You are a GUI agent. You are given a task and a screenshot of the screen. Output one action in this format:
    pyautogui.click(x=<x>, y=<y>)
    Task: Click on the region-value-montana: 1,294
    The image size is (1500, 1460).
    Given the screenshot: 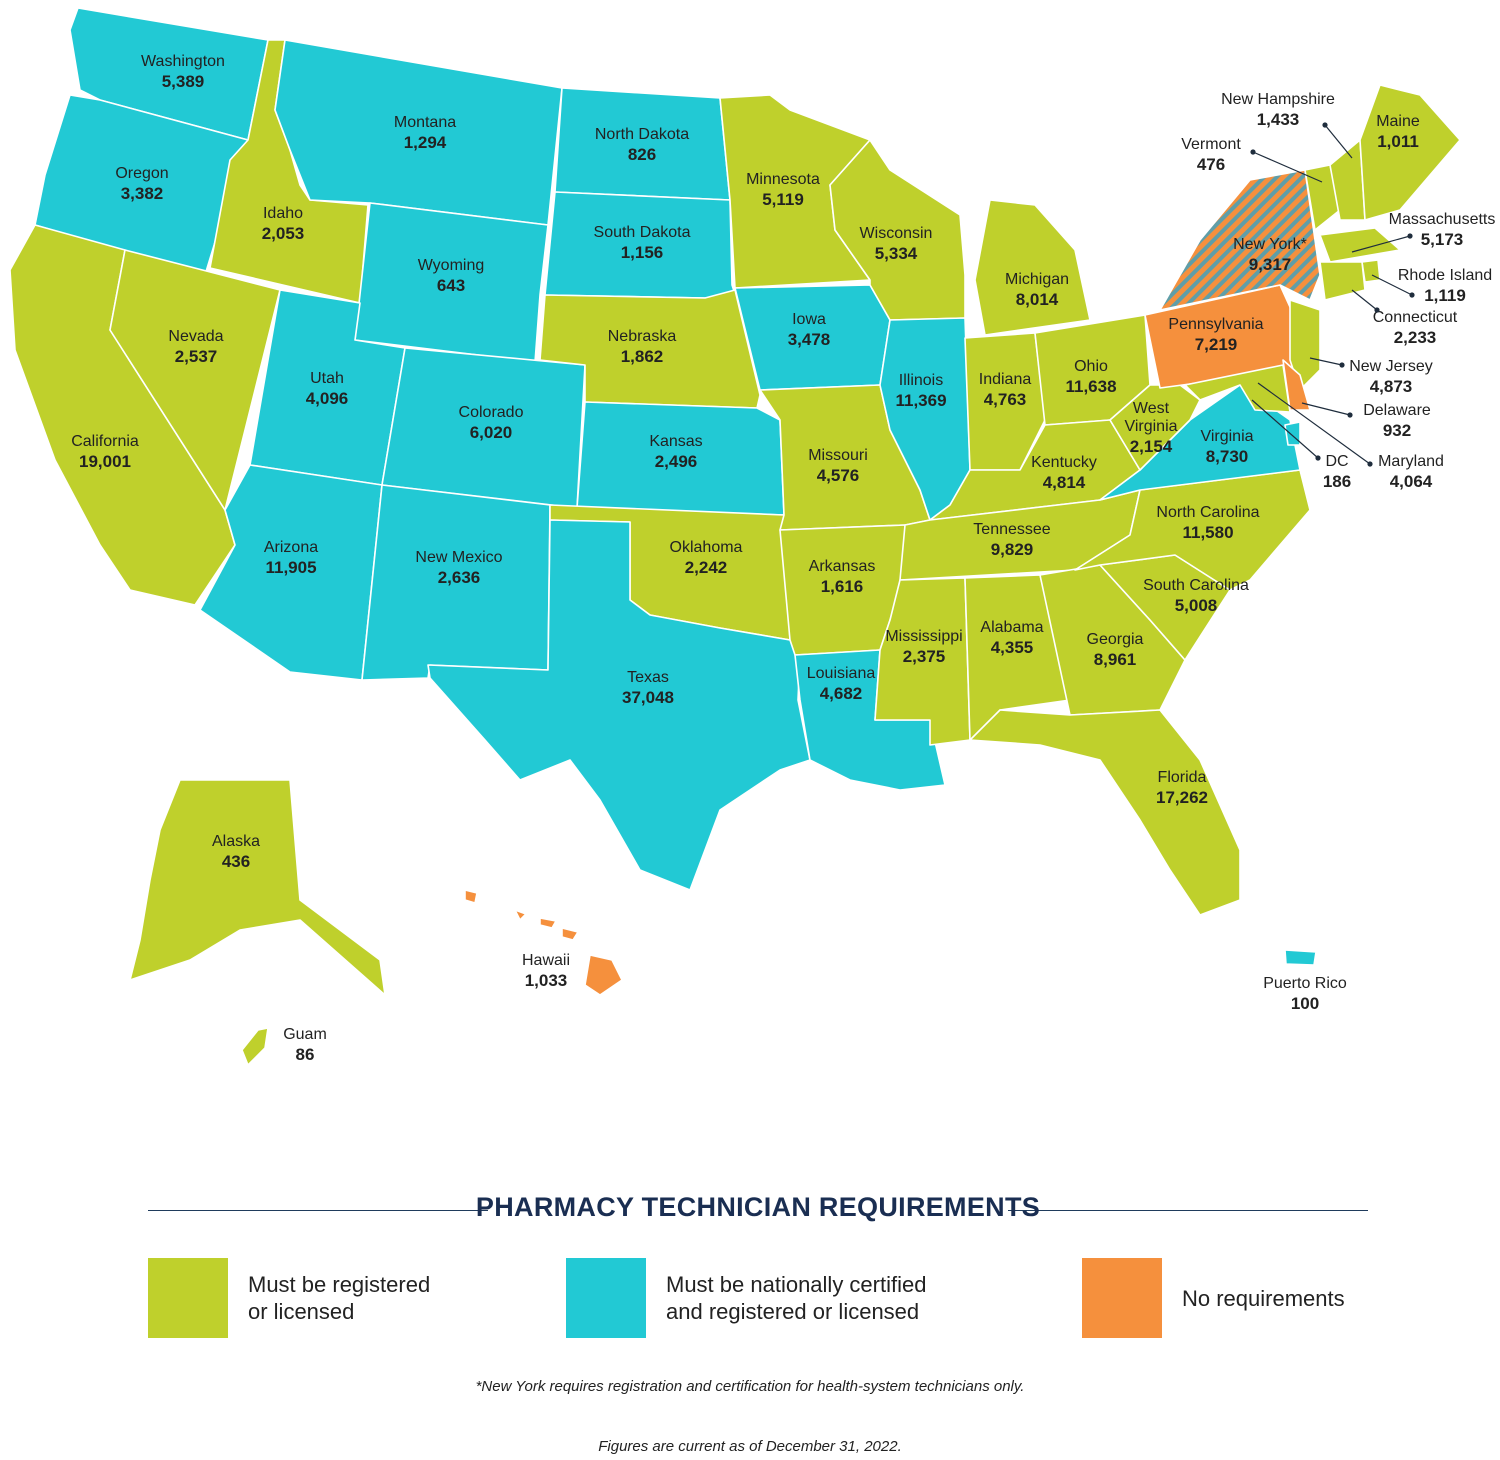 What is the action you would take?
    pyautogui.click(x=425, y=142)
    